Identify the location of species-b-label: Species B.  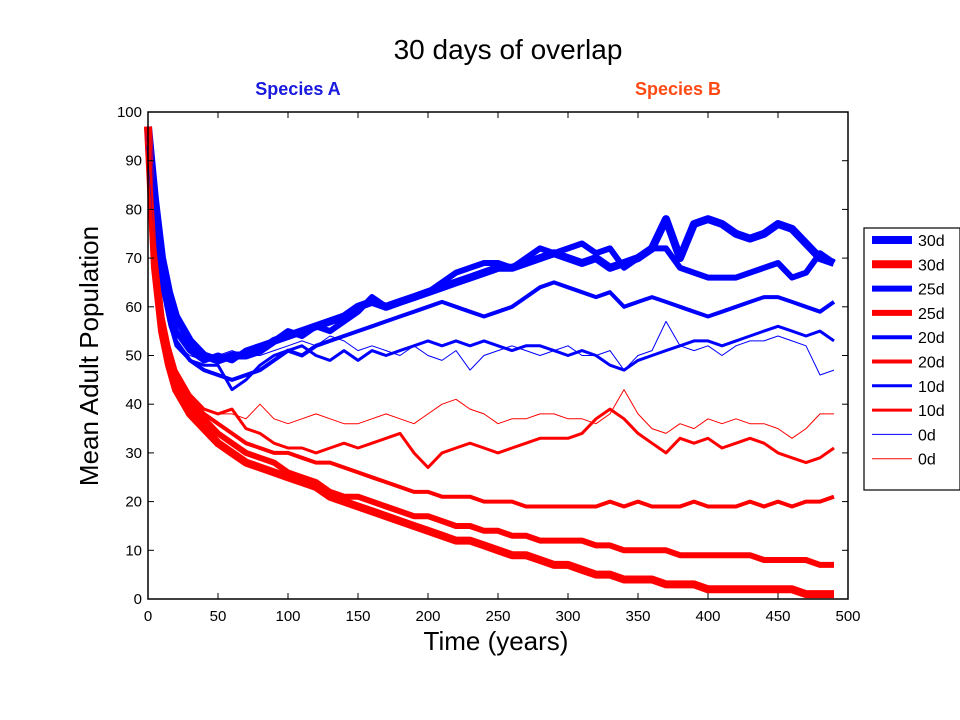
(678, 89).